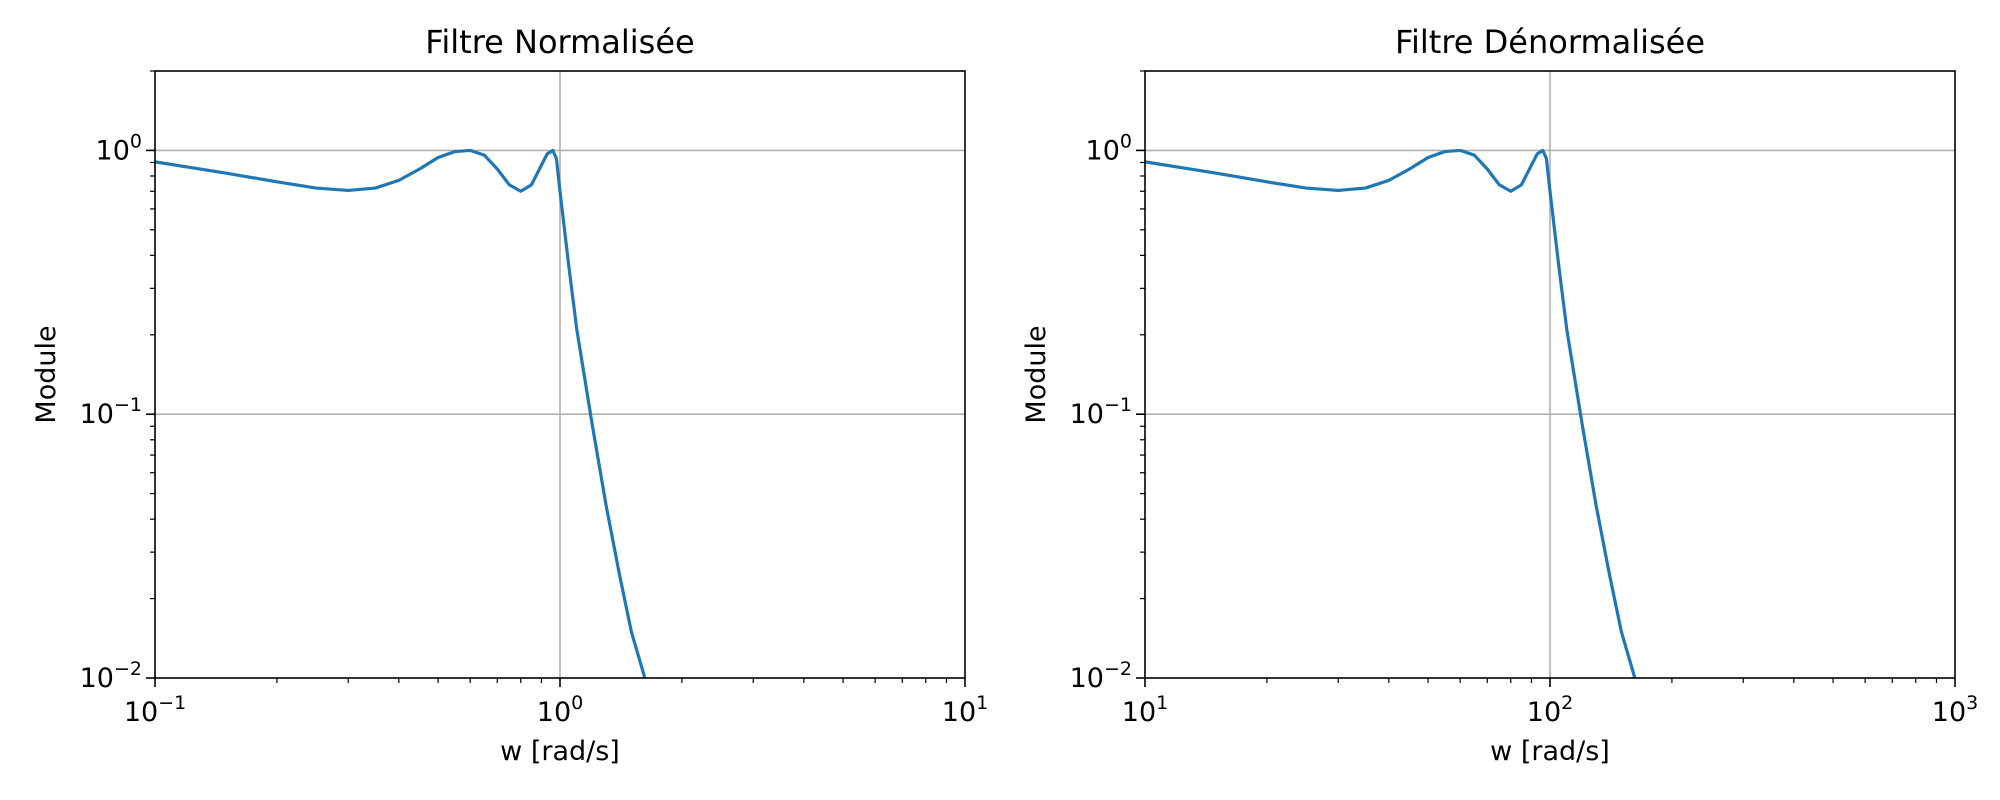 The width and height of the screenshot is (2000, 800). I want to click on x-tick-label: 10⁻¹, so click(155, 710).